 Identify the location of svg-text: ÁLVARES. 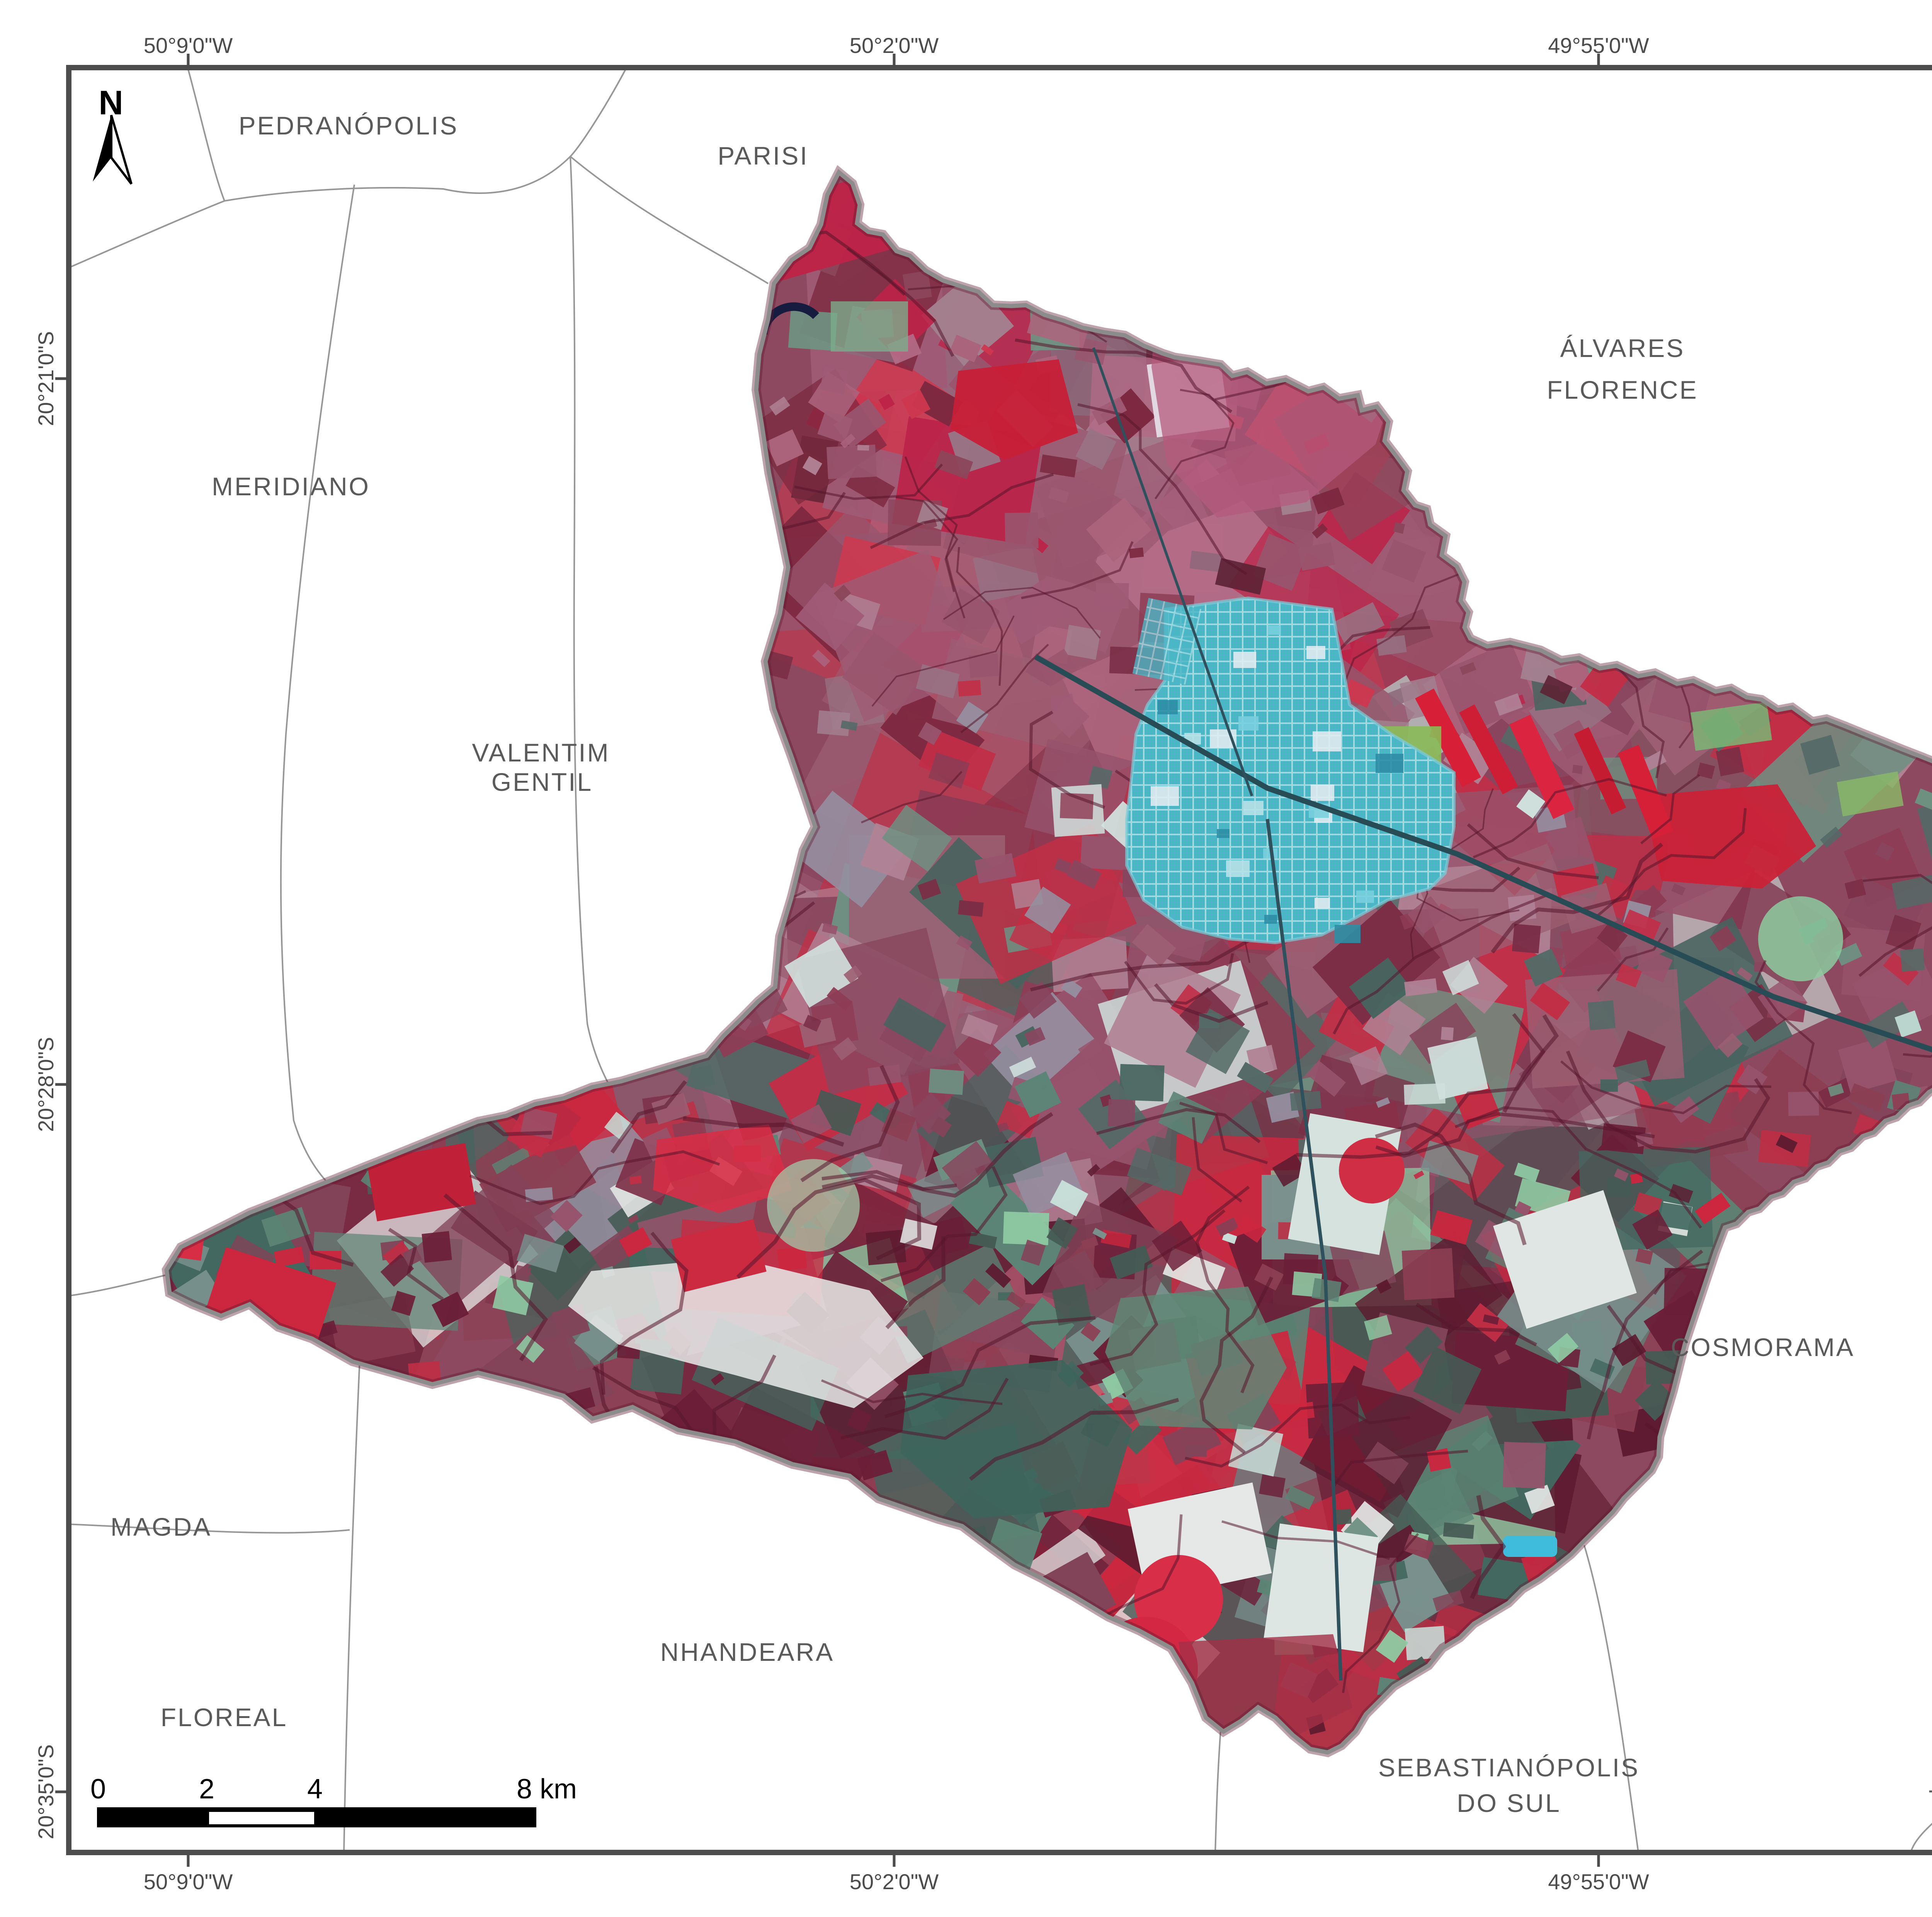
(1623, 348).